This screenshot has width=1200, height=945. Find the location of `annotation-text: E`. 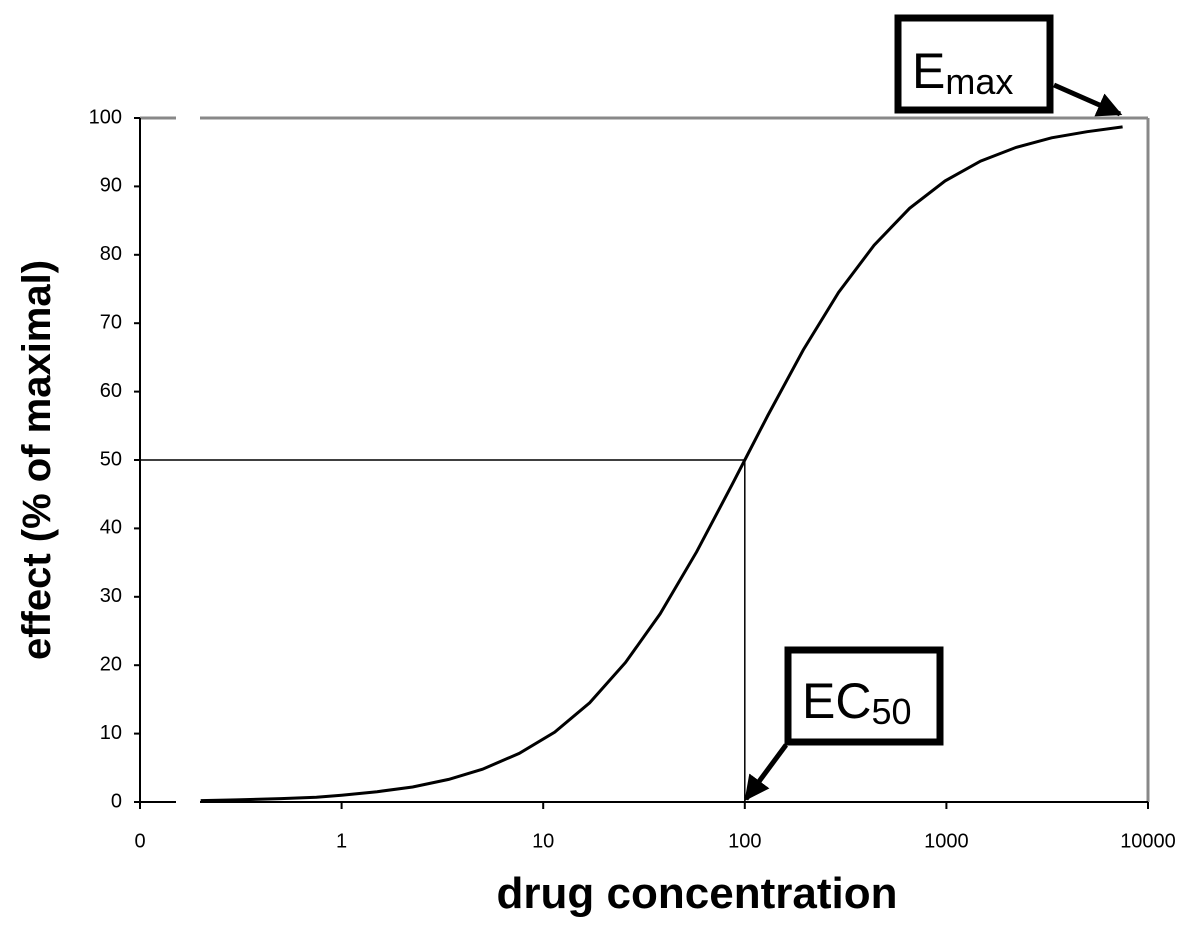

annotation-text: E is located at coordinates (928, 71).